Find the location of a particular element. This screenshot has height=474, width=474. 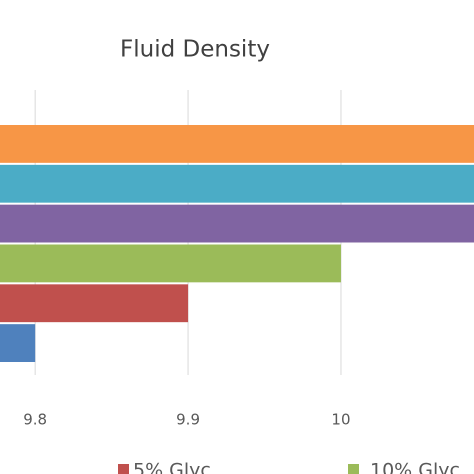

legend-label: 10% Glyc is located at coordinates (415, 467).